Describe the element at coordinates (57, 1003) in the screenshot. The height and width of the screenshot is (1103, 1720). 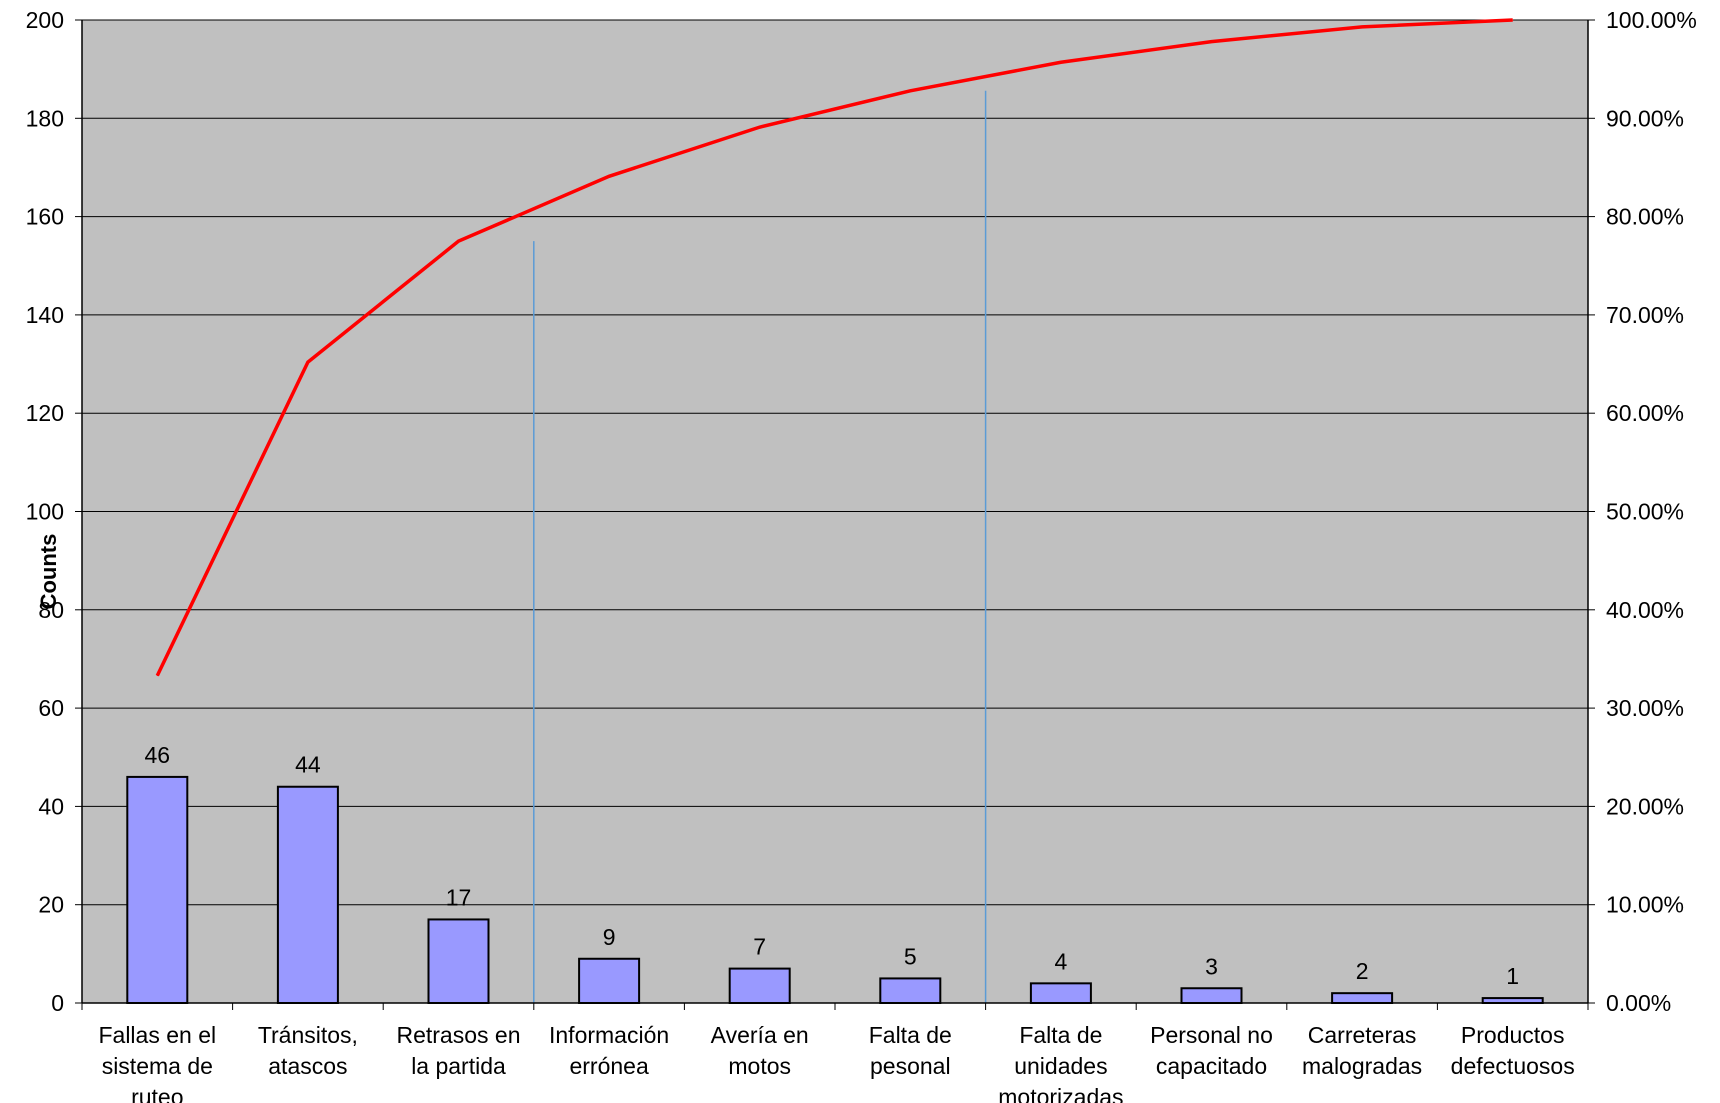
I see `y-tick-label: 0` at that location.